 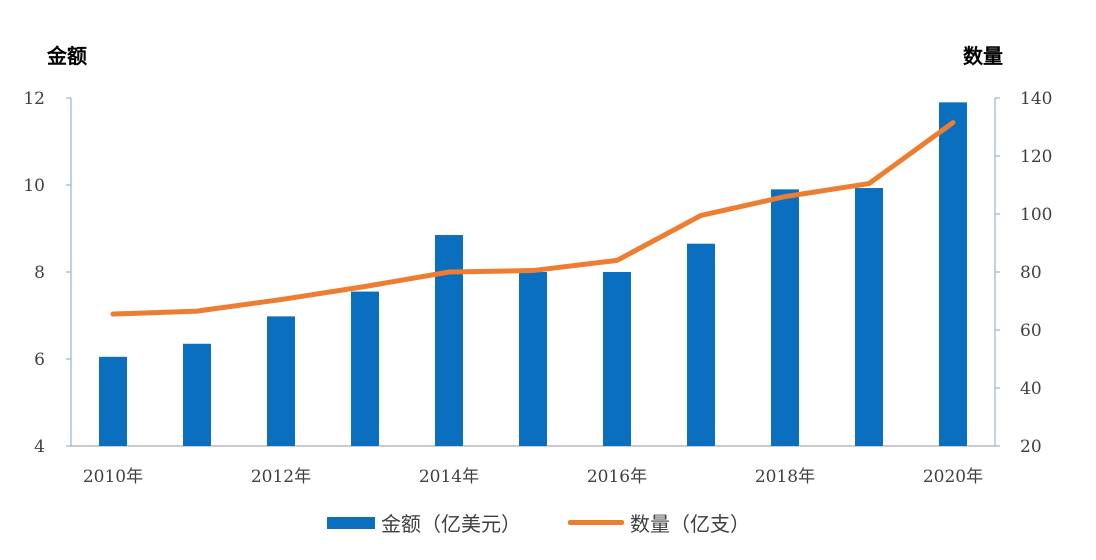 I want to click on right-tick-label: 140, so click(x=1036, y=99).